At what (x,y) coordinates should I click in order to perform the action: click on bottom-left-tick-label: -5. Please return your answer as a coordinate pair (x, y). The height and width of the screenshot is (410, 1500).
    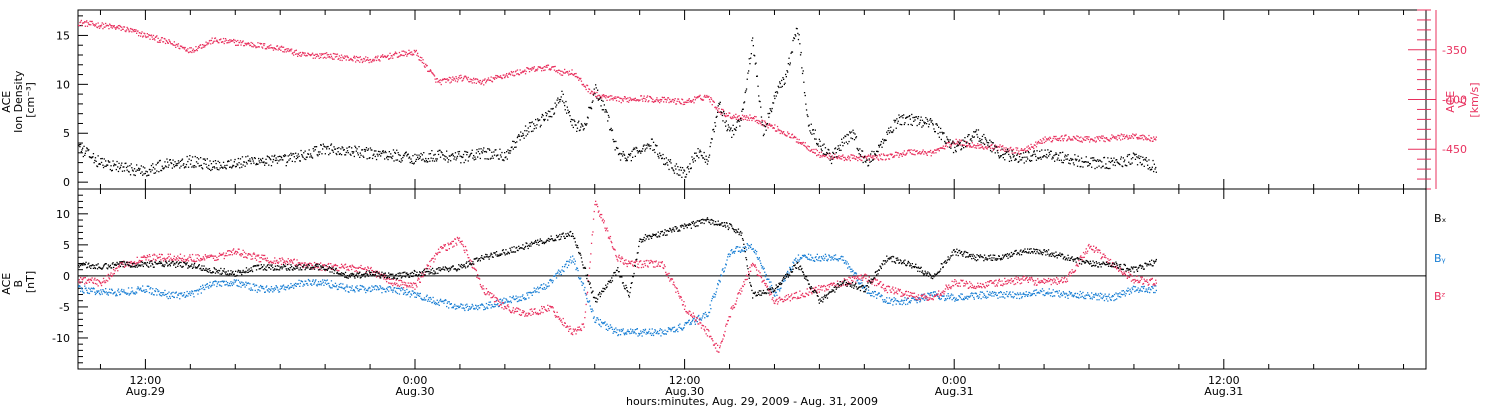
    Looking at the image, I should click on (64, 307).